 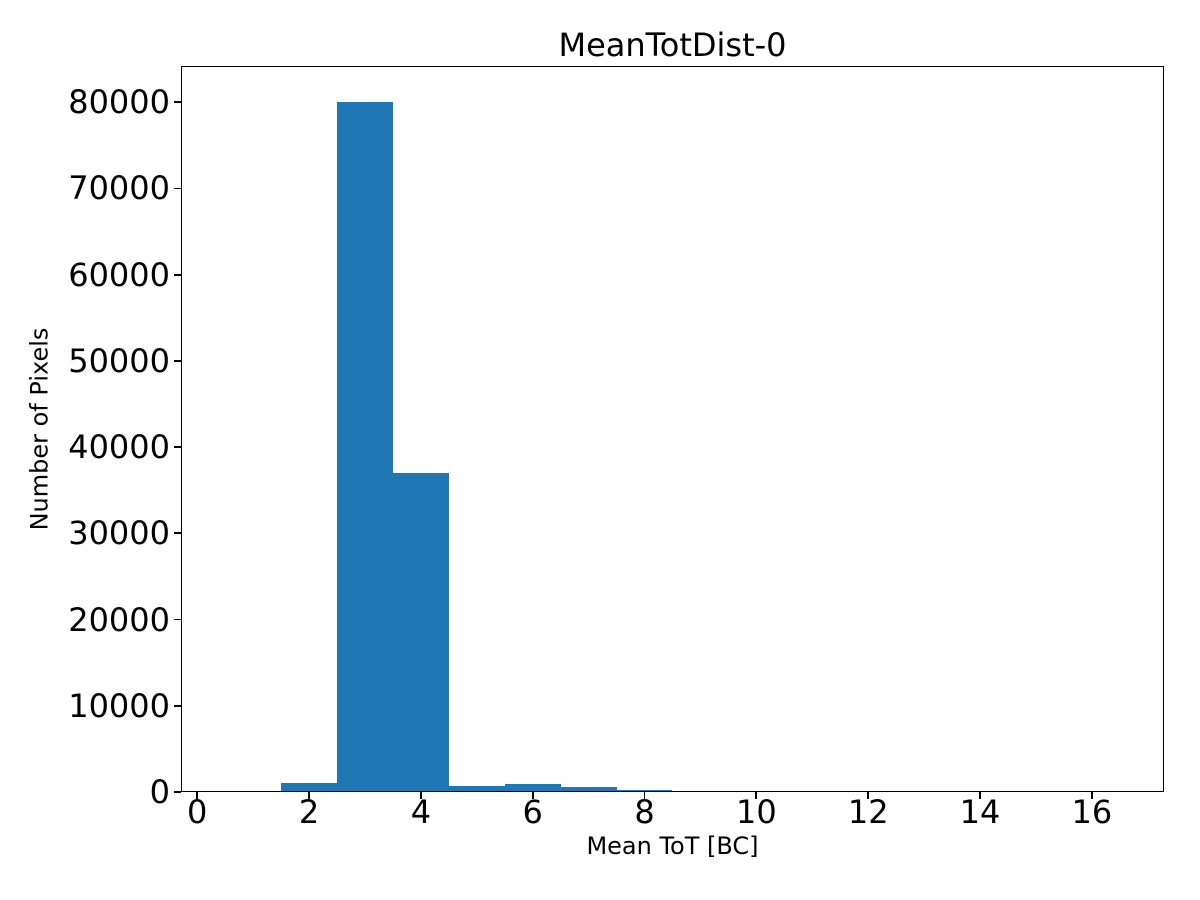 I want to click on x-axis-label: Mean ToT [BC], so click(x=672, y=846).